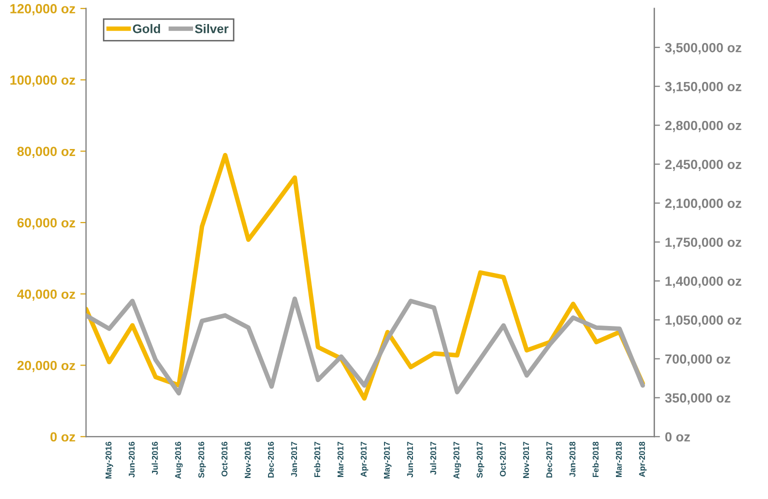  I want to click on y2-tick-label: 2,450,000 oz, so click(703, 165).